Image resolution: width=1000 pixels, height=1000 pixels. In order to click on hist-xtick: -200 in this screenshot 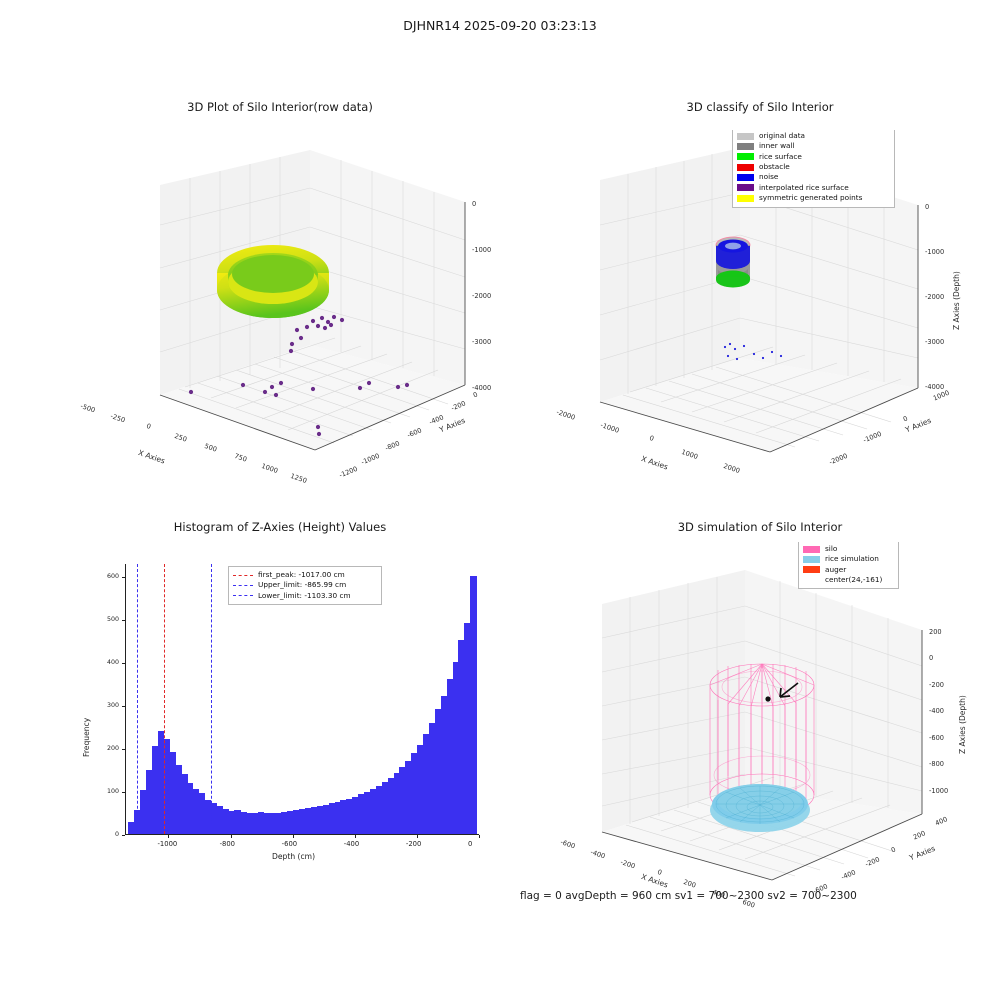, I will do `click(413, 844)`.